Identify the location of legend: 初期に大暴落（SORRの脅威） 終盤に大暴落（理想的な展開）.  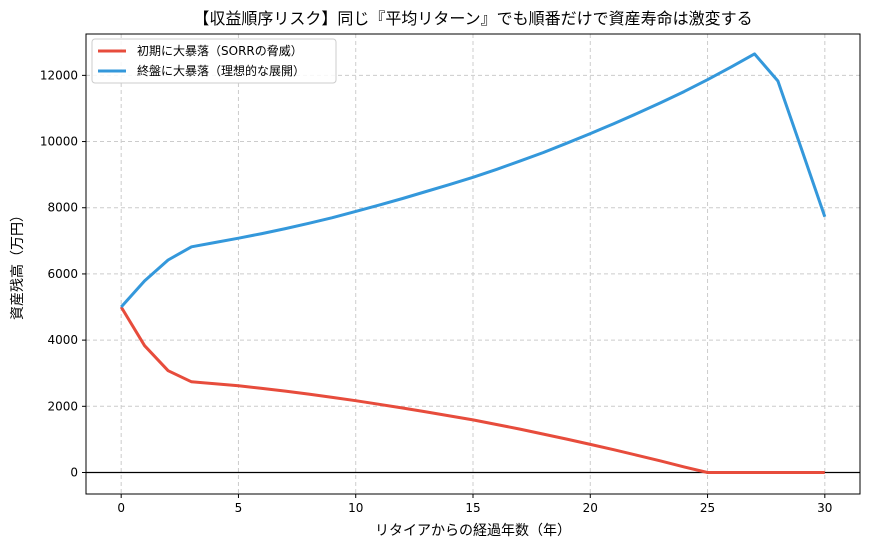
(214, 61).